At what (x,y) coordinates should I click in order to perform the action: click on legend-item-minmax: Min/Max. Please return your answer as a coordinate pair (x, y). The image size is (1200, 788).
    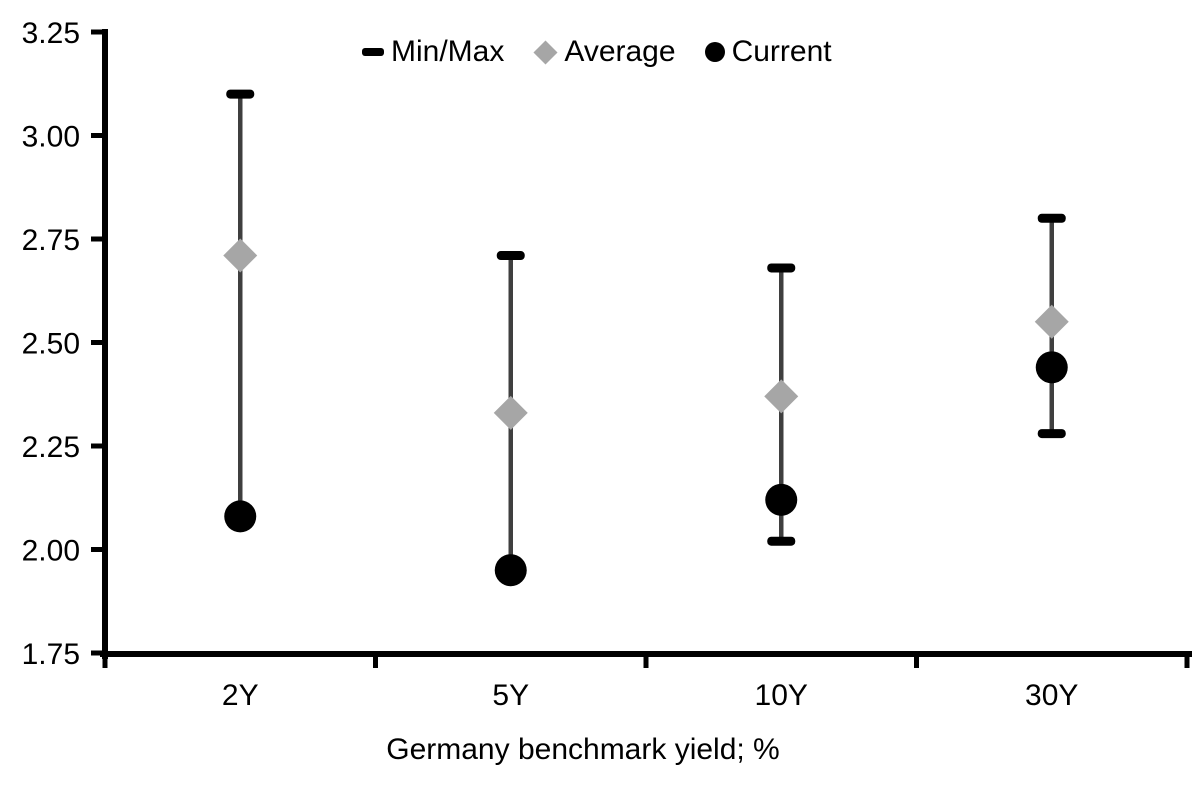
    Looking at the image, I should click on (433, 52).